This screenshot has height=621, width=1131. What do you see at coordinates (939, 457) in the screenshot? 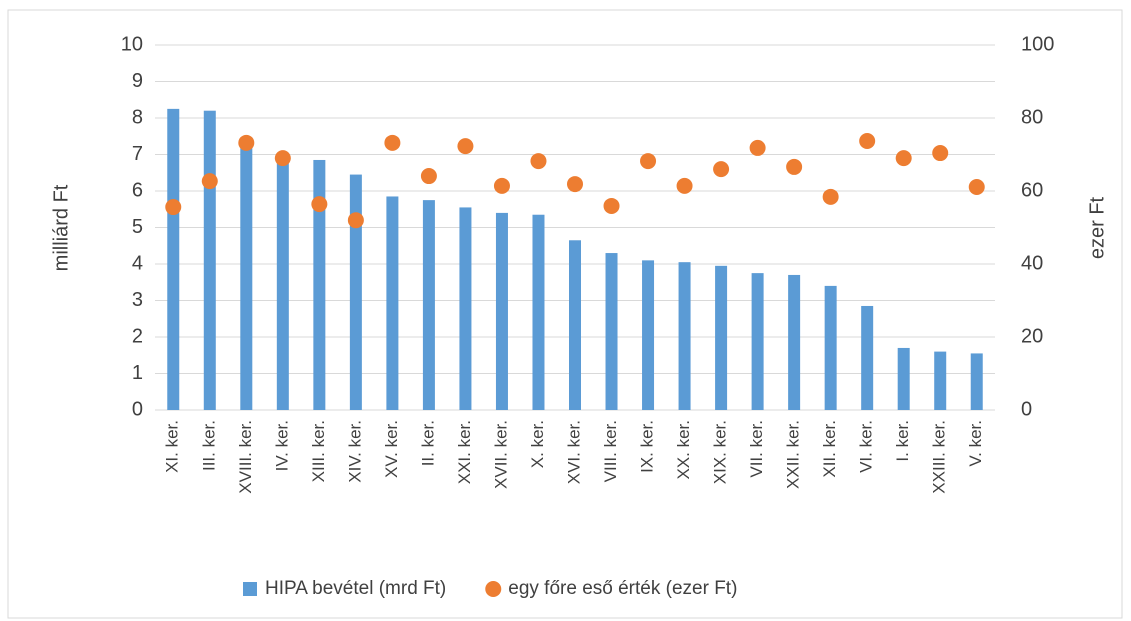
I see `x-tick-label: XXIII. ker.` at bounding box center [939, 457].